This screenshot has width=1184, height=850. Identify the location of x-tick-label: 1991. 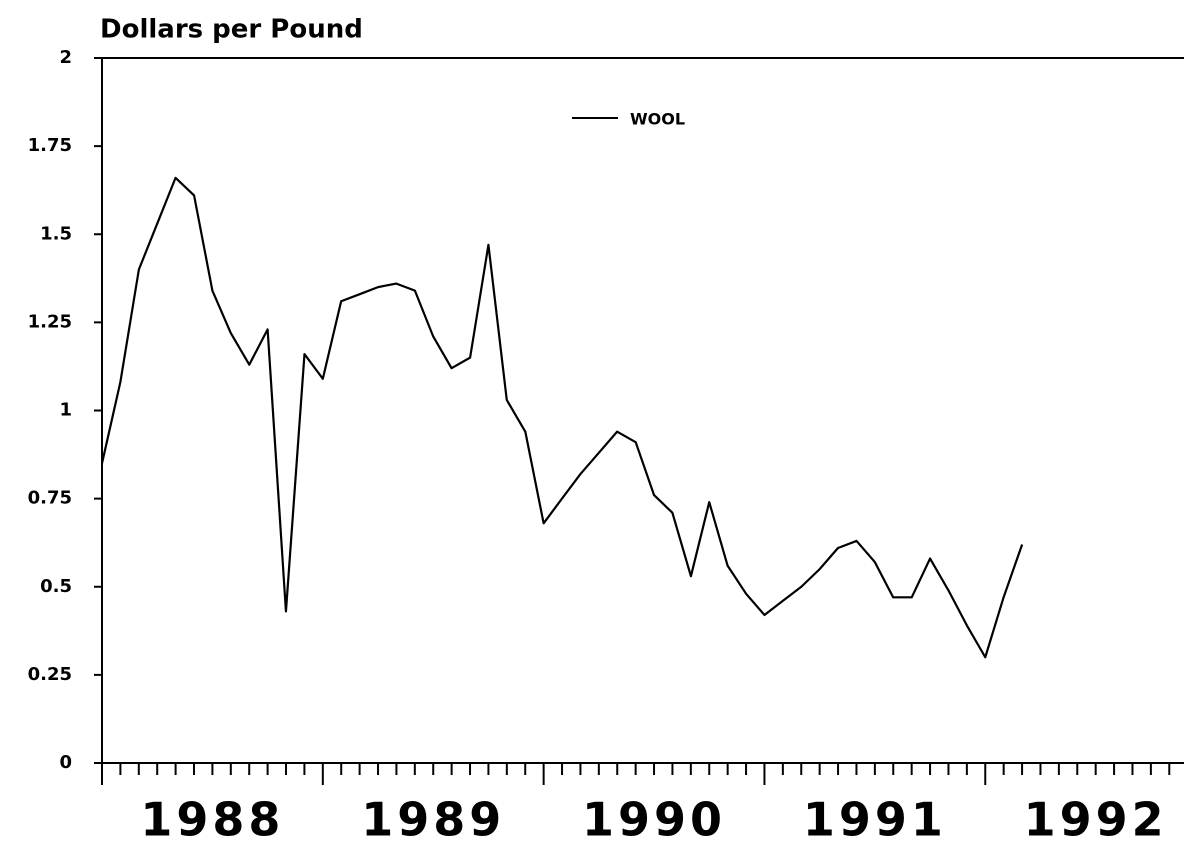
(875, 820).